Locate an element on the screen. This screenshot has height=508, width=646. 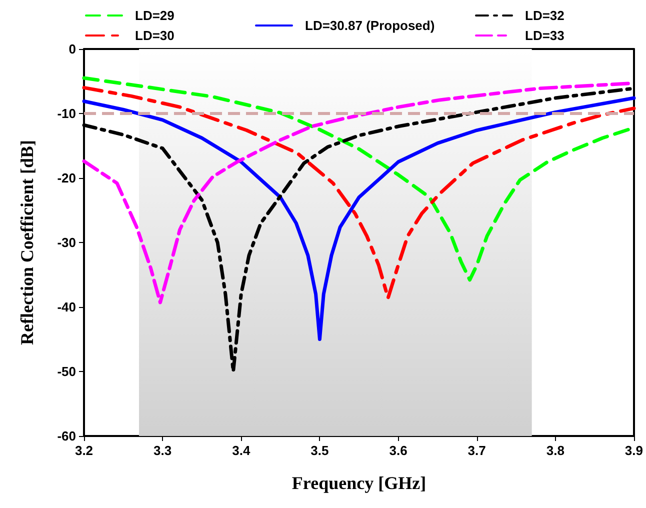
x-tick-label: 3.4 is located at coordinates (241, 450).